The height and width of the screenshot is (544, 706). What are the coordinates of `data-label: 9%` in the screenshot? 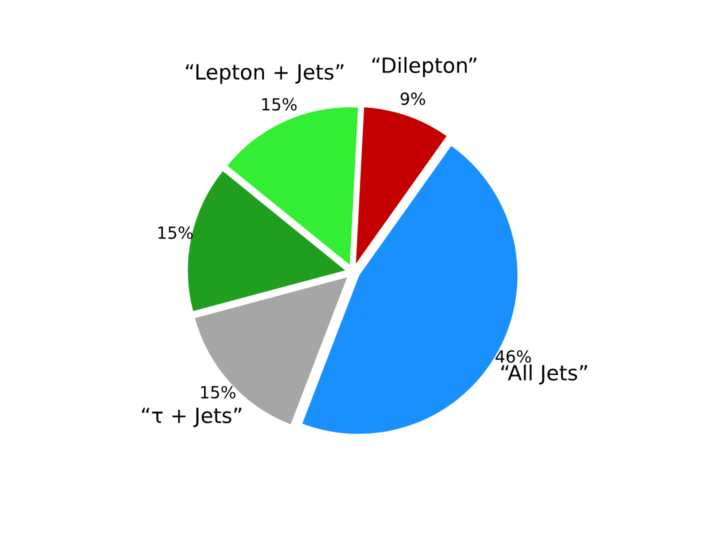 It's located at (413, 99).